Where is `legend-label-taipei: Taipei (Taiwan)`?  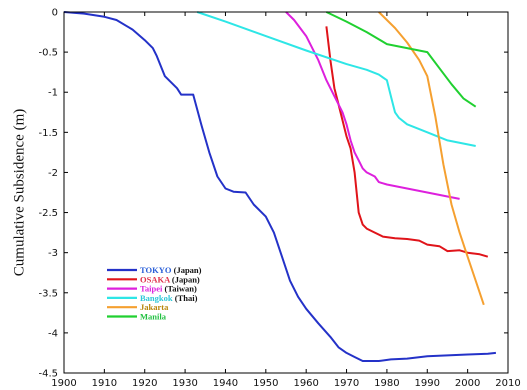 legend-label-taipei: Taipei (Taiwan) is located at coordinates (168, 289).